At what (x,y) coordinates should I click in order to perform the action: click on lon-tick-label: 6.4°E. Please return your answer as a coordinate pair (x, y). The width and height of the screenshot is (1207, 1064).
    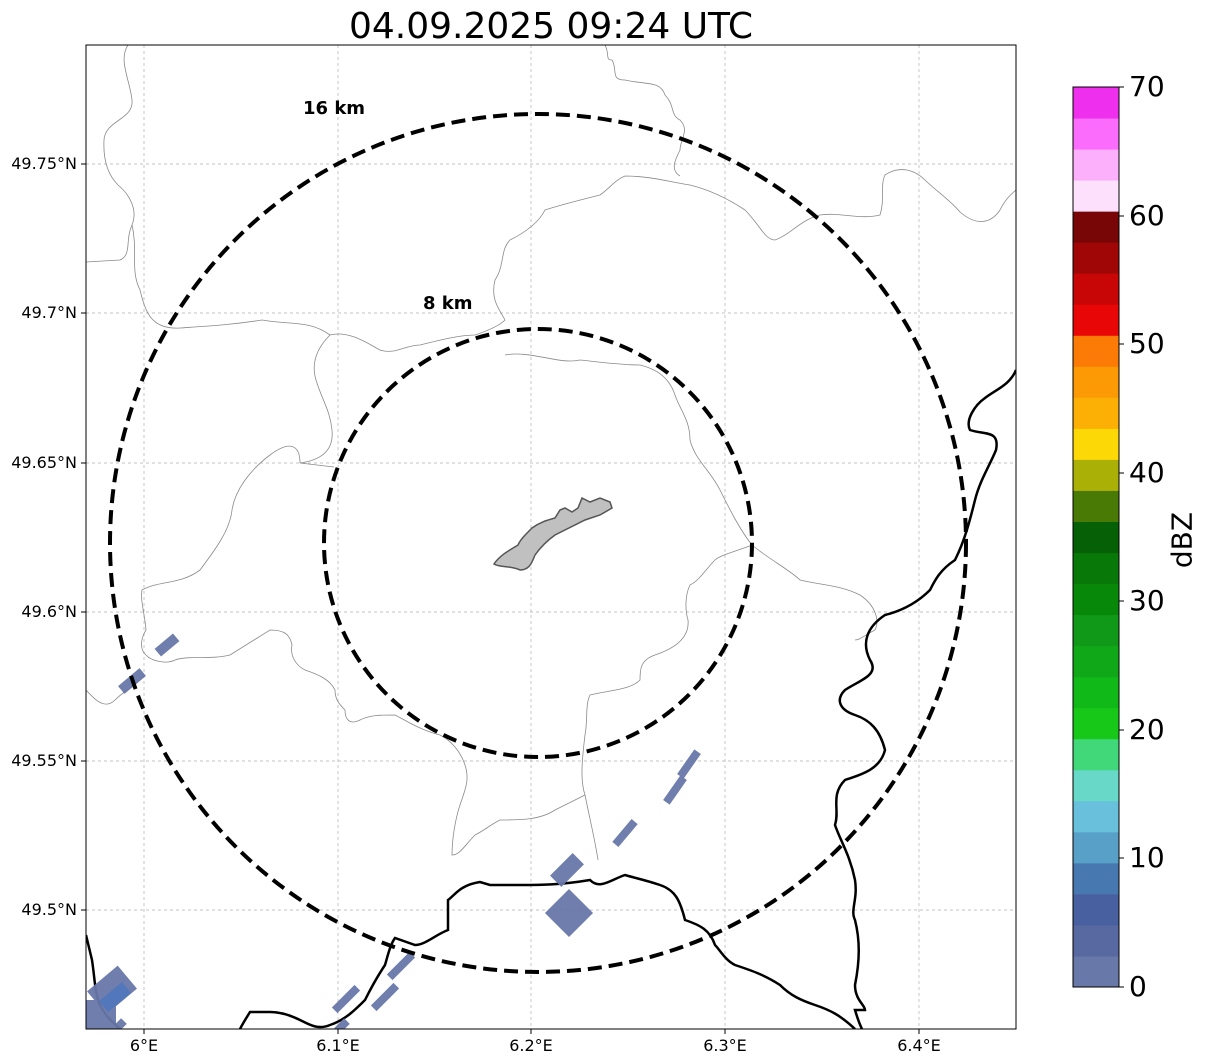
    Looking at the image, I should click on (919, 1045).